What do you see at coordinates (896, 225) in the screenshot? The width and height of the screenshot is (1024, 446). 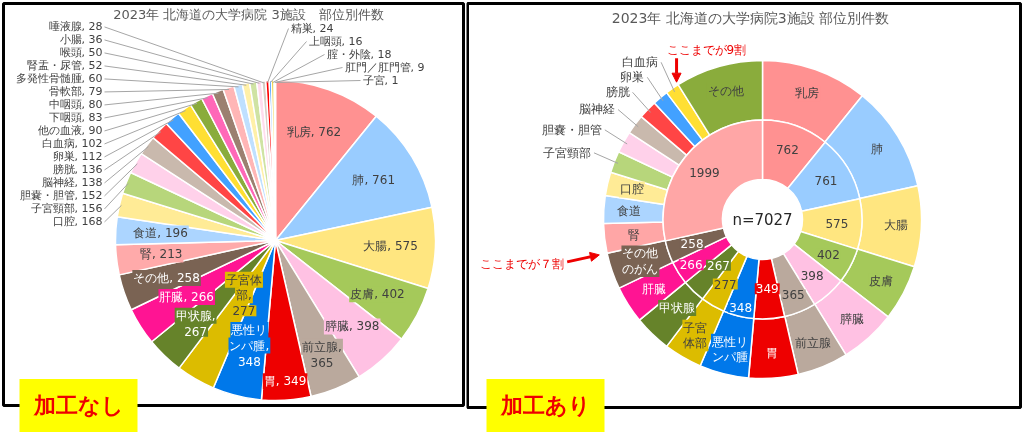 I see `slice-label: 大腸` at bounding box center [896, 225].